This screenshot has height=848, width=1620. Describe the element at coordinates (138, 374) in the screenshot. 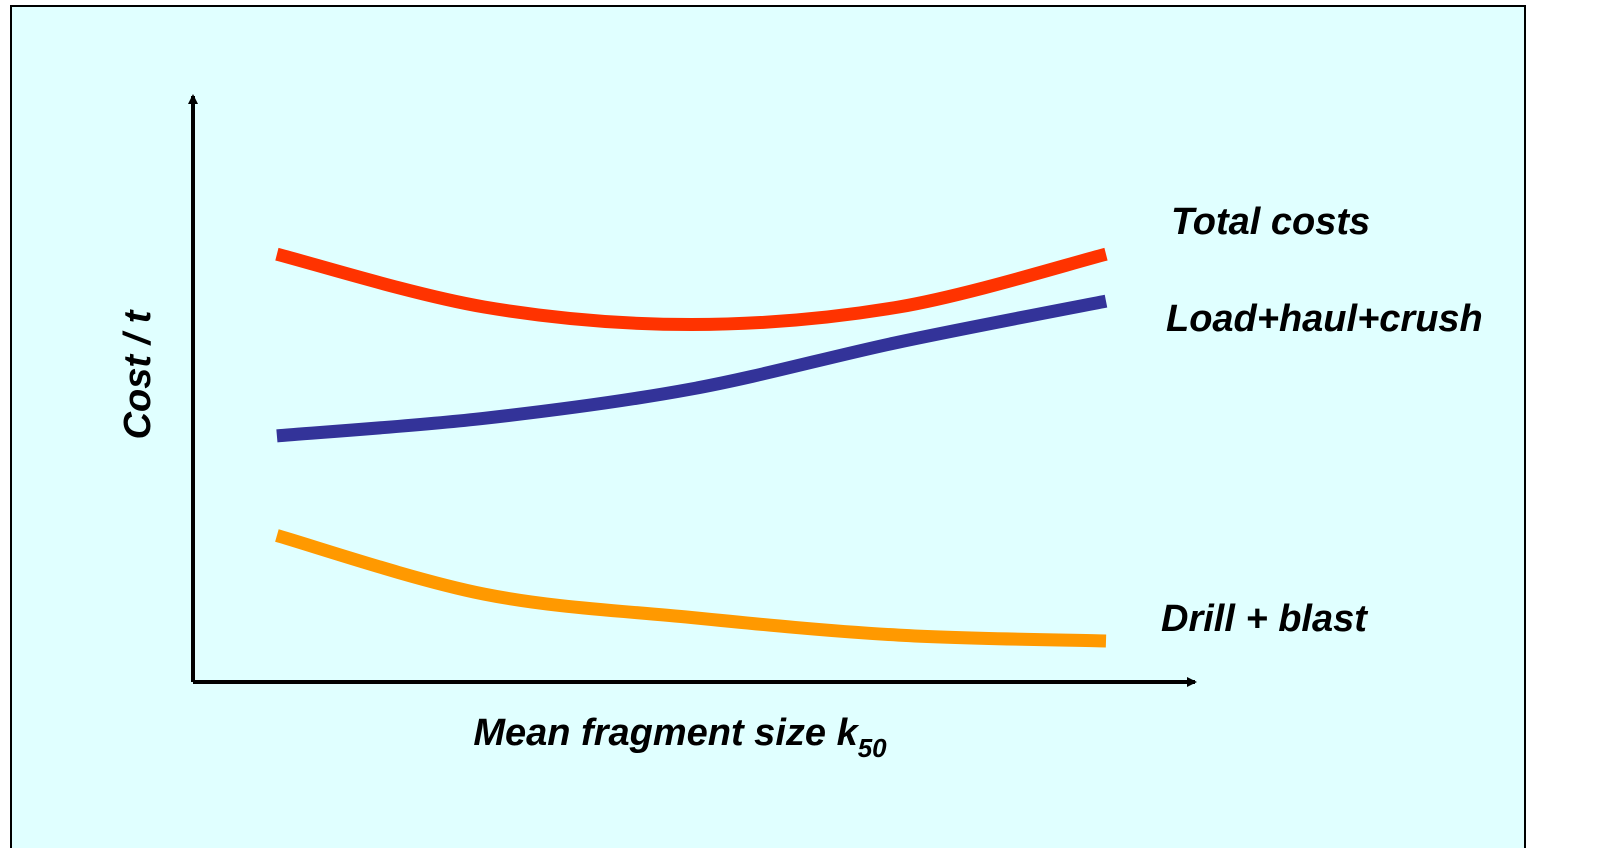

I see `y-axis-label: Cost / t` at that location.